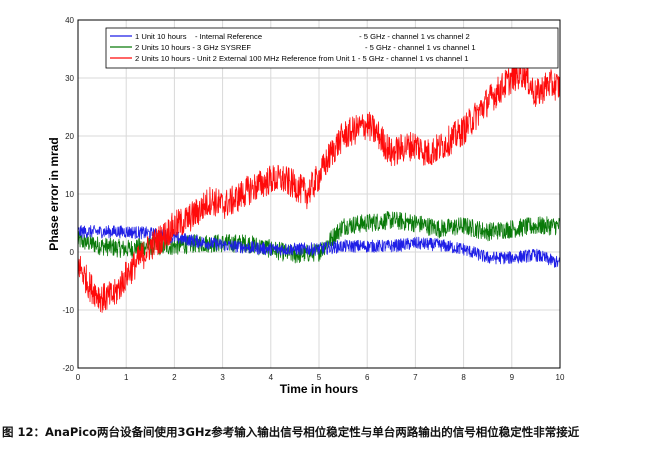  I want to click on y-tick-label: 10, so click(69, 194).